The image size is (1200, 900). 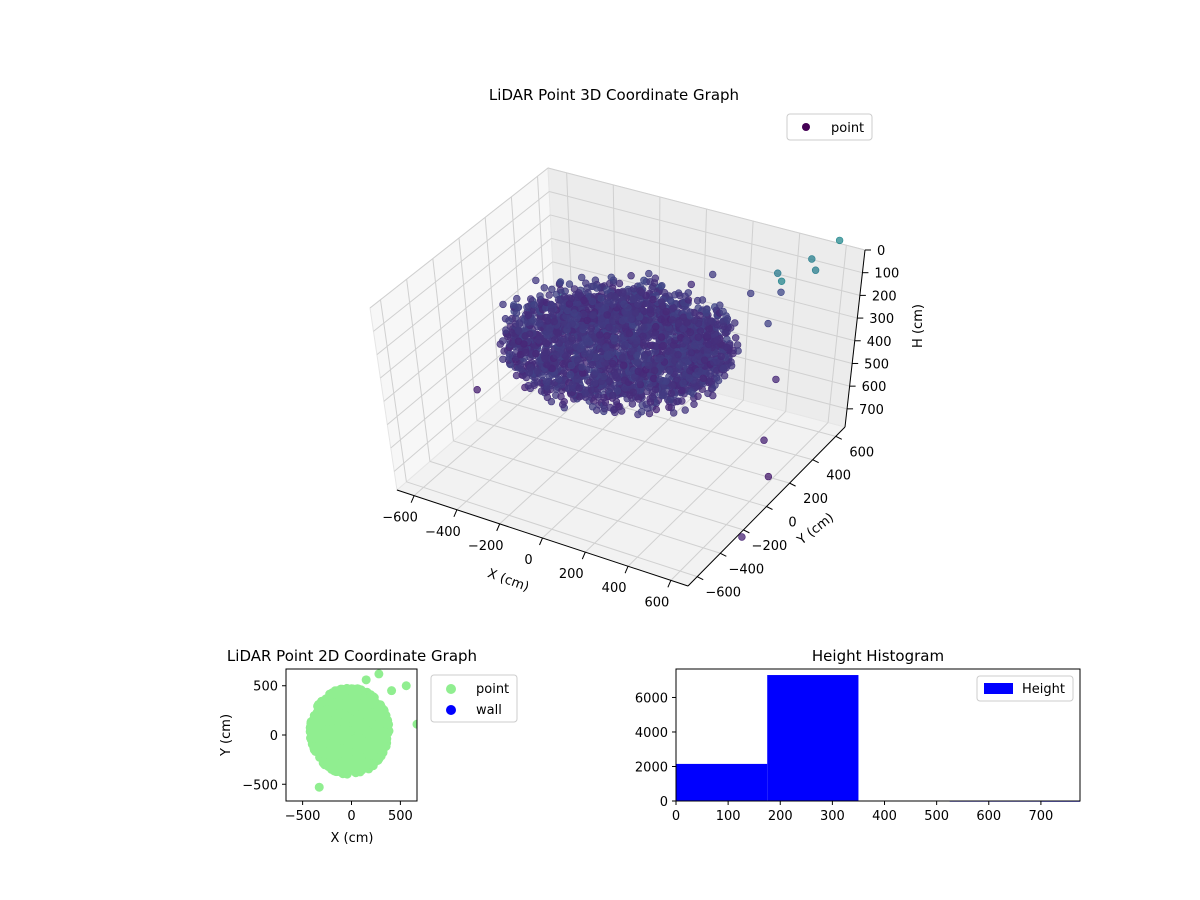 I want to click on y-tick-label: −400, so click(x=746, y=569).